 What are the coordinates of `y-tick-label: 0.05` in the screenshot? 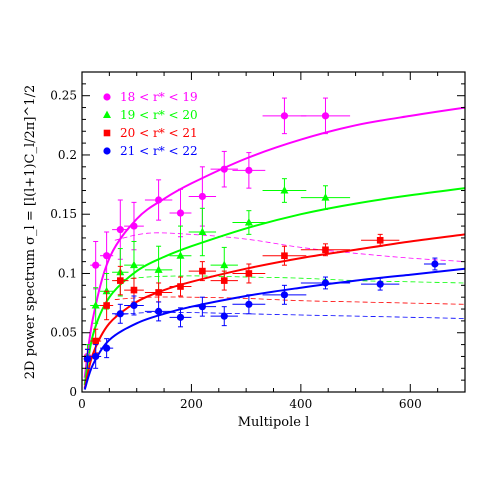 It's located at (63, 333).